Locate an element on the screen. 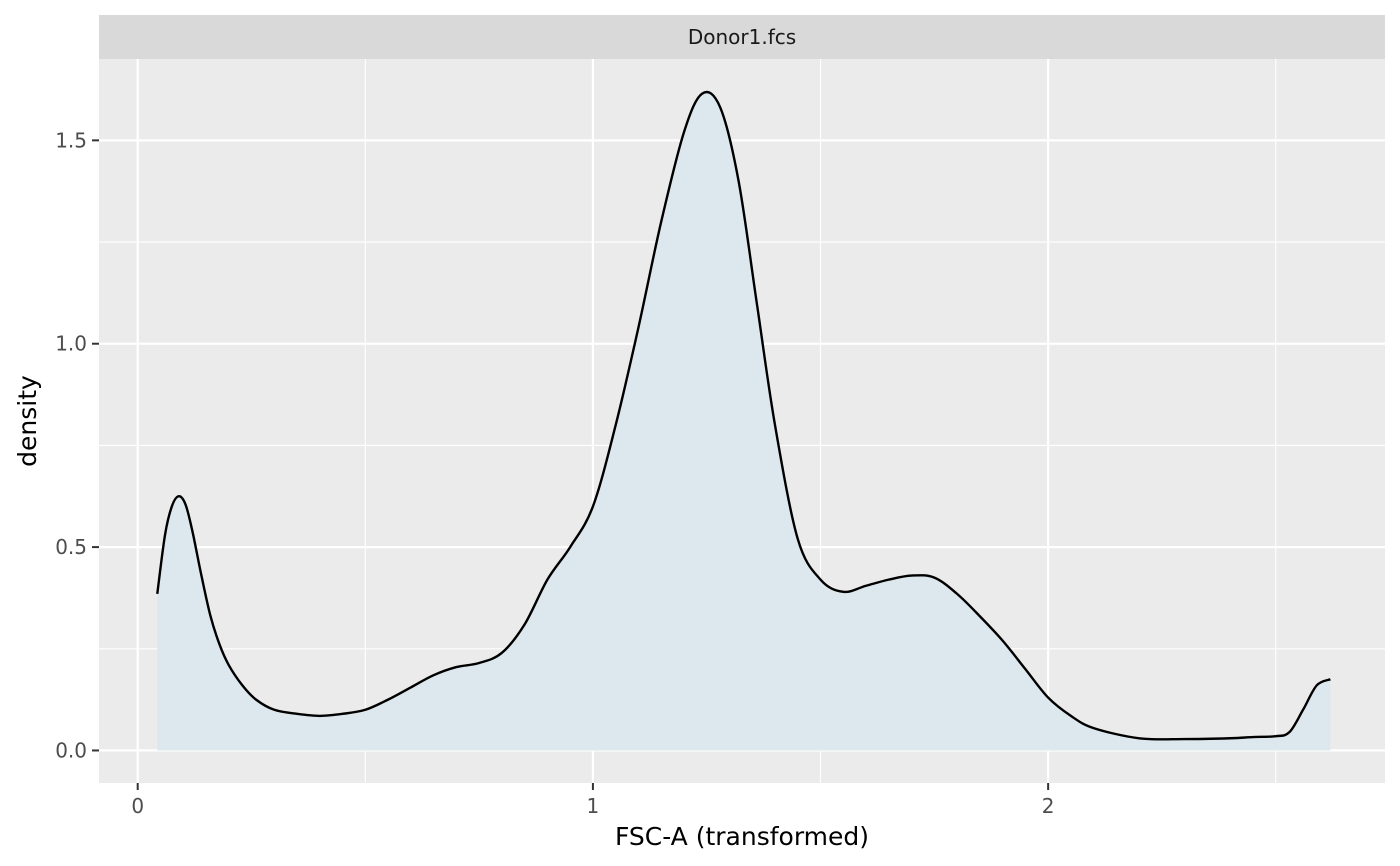 The height and width of the screenshot is (866, 1400). x-tick-label: 0 is located at coordinates (137, 806).